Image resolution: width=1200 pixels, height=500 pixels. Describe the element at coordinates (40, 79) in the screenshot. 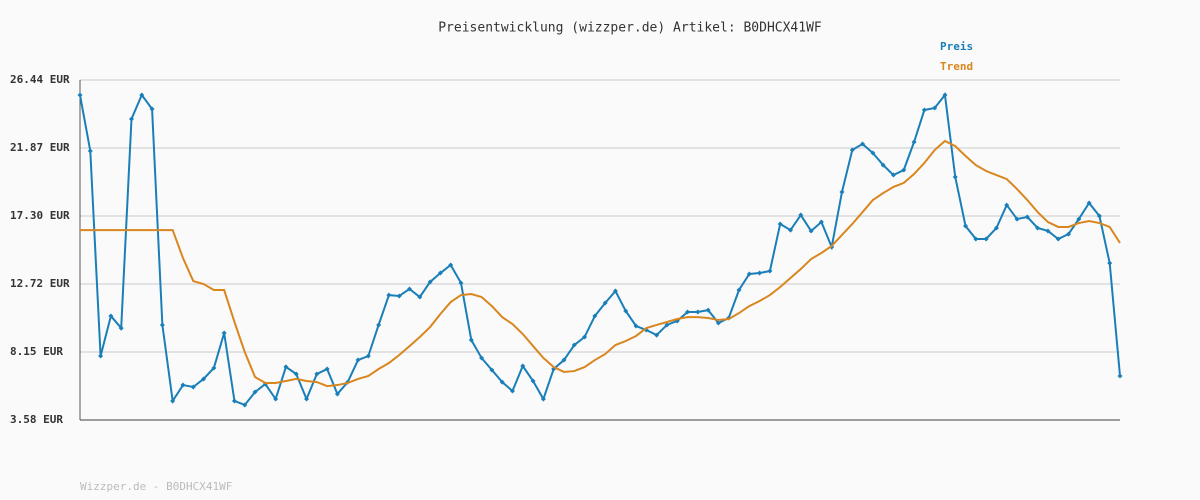

I see `y-tick-label: 26.44 EUR` at that location.